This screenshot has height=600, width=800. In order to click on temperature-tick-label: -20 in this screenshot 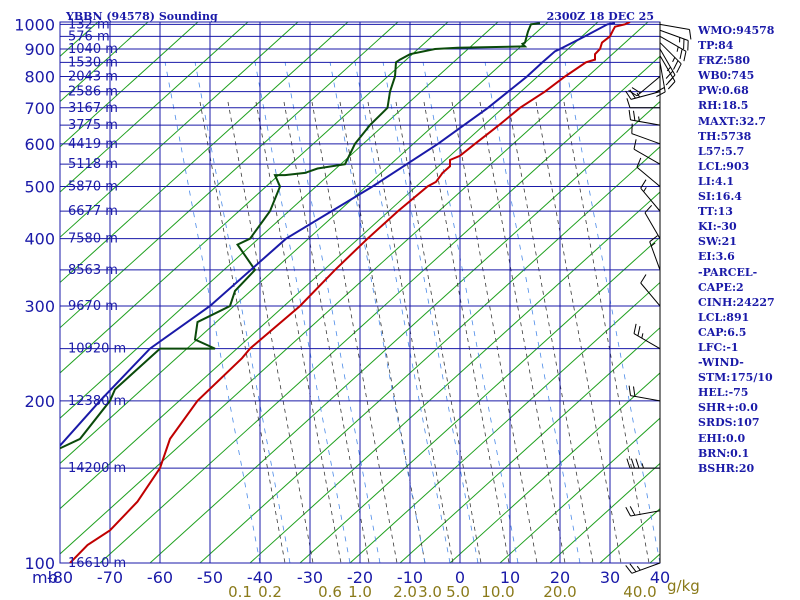, I will do `click(360, 577)`.